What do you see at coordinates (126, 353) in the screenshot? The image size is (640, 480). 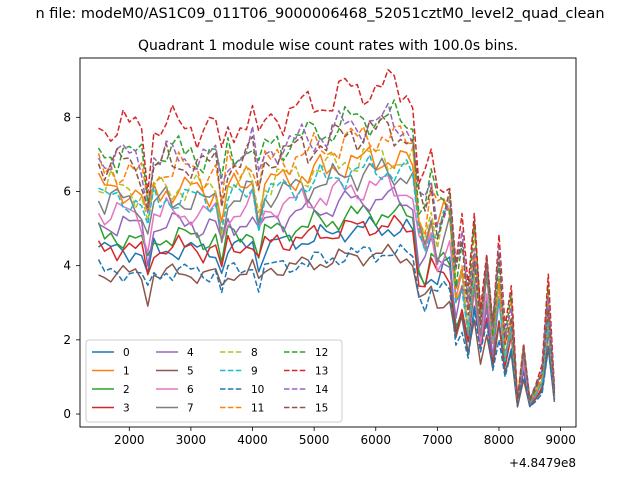 I see `legend-label-0: 0` at bounding box center [126, 353].